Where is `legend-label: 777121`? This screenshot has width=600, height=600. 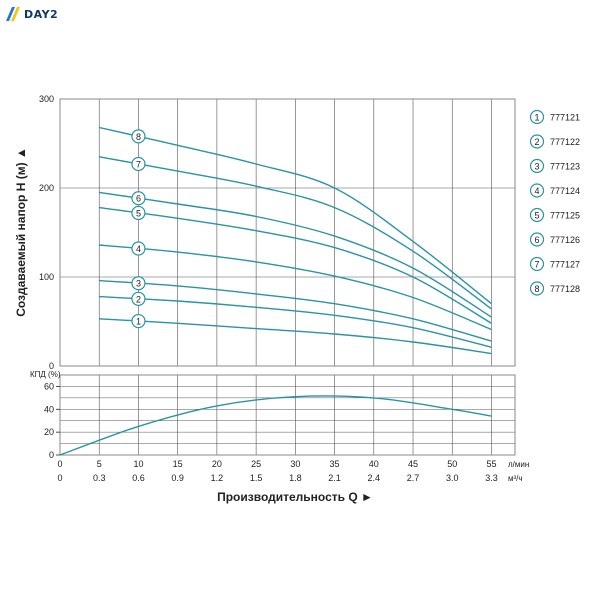
legend-label: 777121 is located at coordinates (565, 118).